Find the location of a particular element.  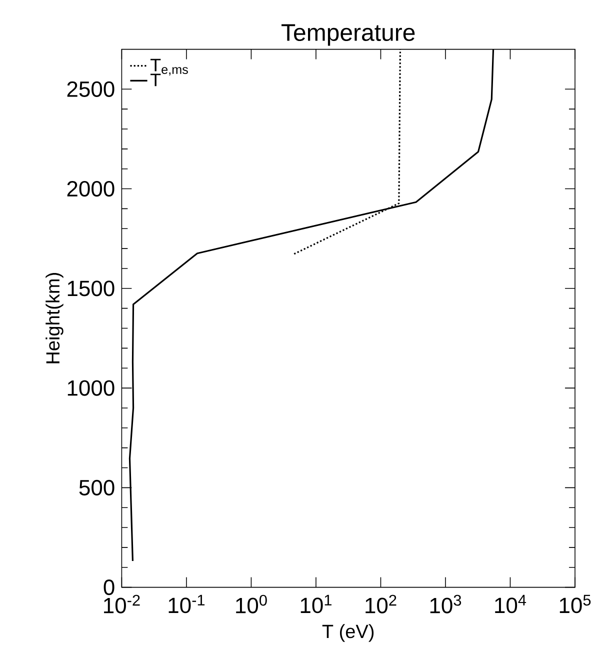

x-tick-label: 10$^{4}$ is located at coordinates (510, 604).